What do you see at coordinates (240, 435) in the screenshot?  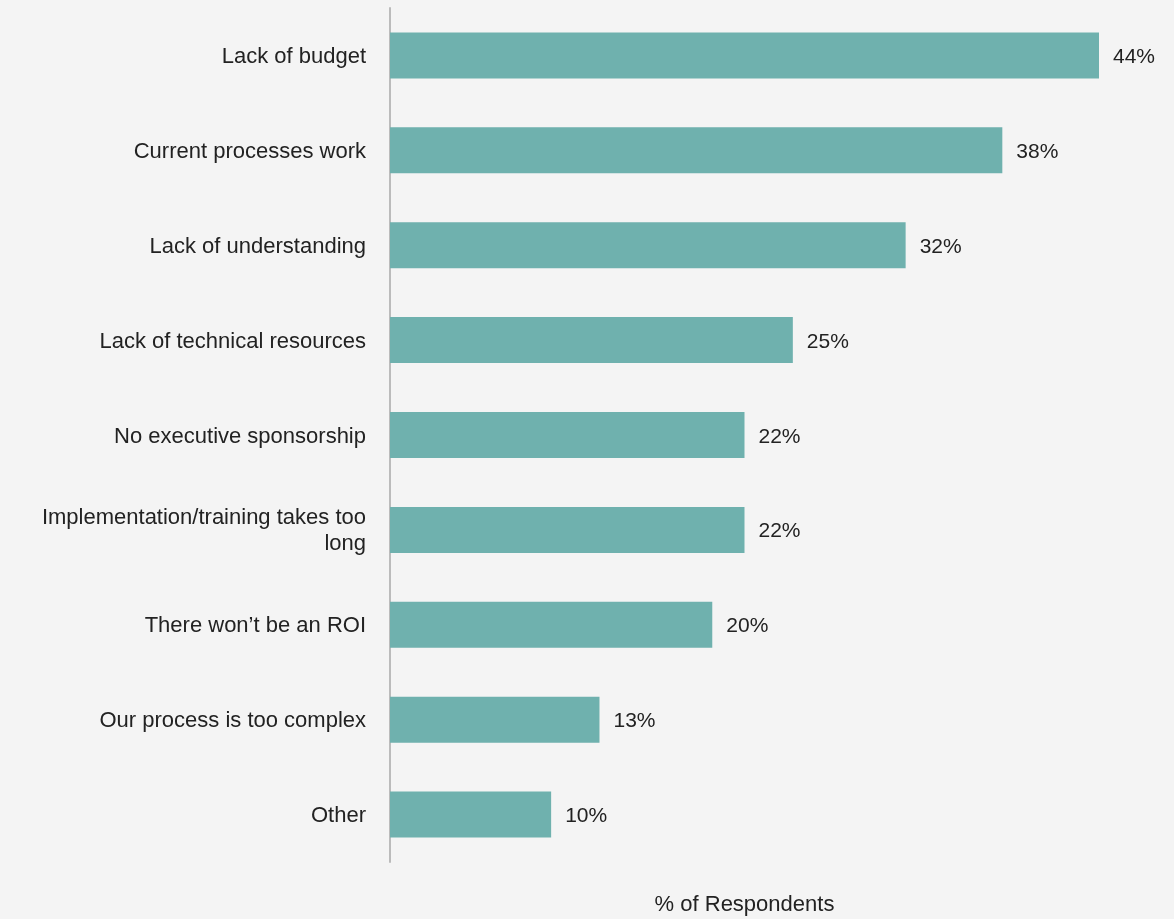 I see `y-tick-label: No executive sponsorship` at bounding box center [240, 435].